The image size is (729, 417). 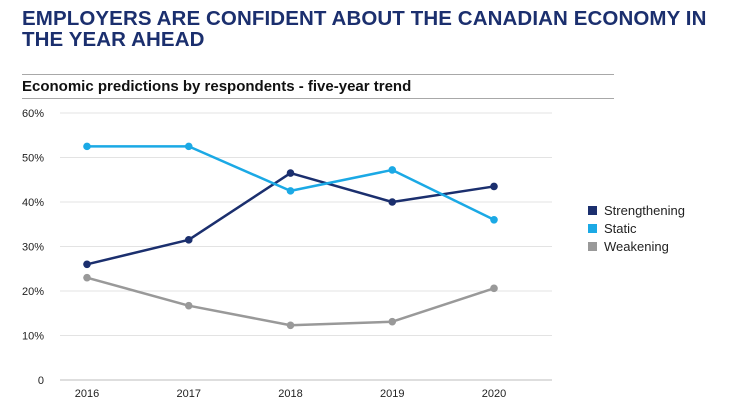 I want to click on legend-item-strengthening: Strengthening, so click(x=636, y=210).